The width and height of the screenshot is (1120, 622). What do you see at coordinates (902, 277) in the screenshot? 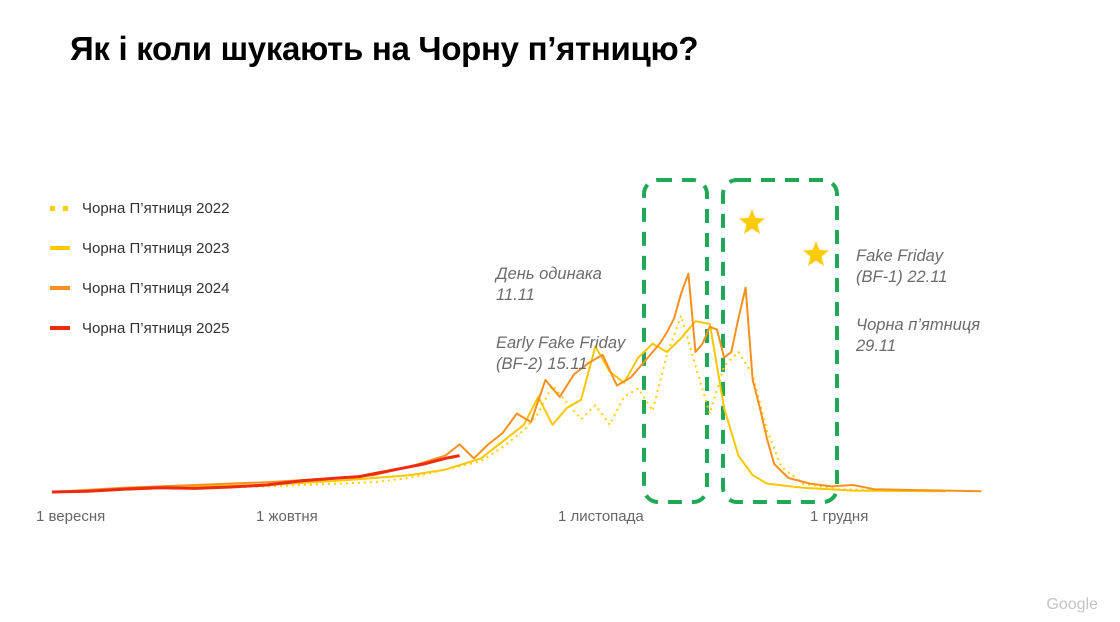
I see `annotation-date: (BF-1) 22.11` at bounding box center [902, 277].